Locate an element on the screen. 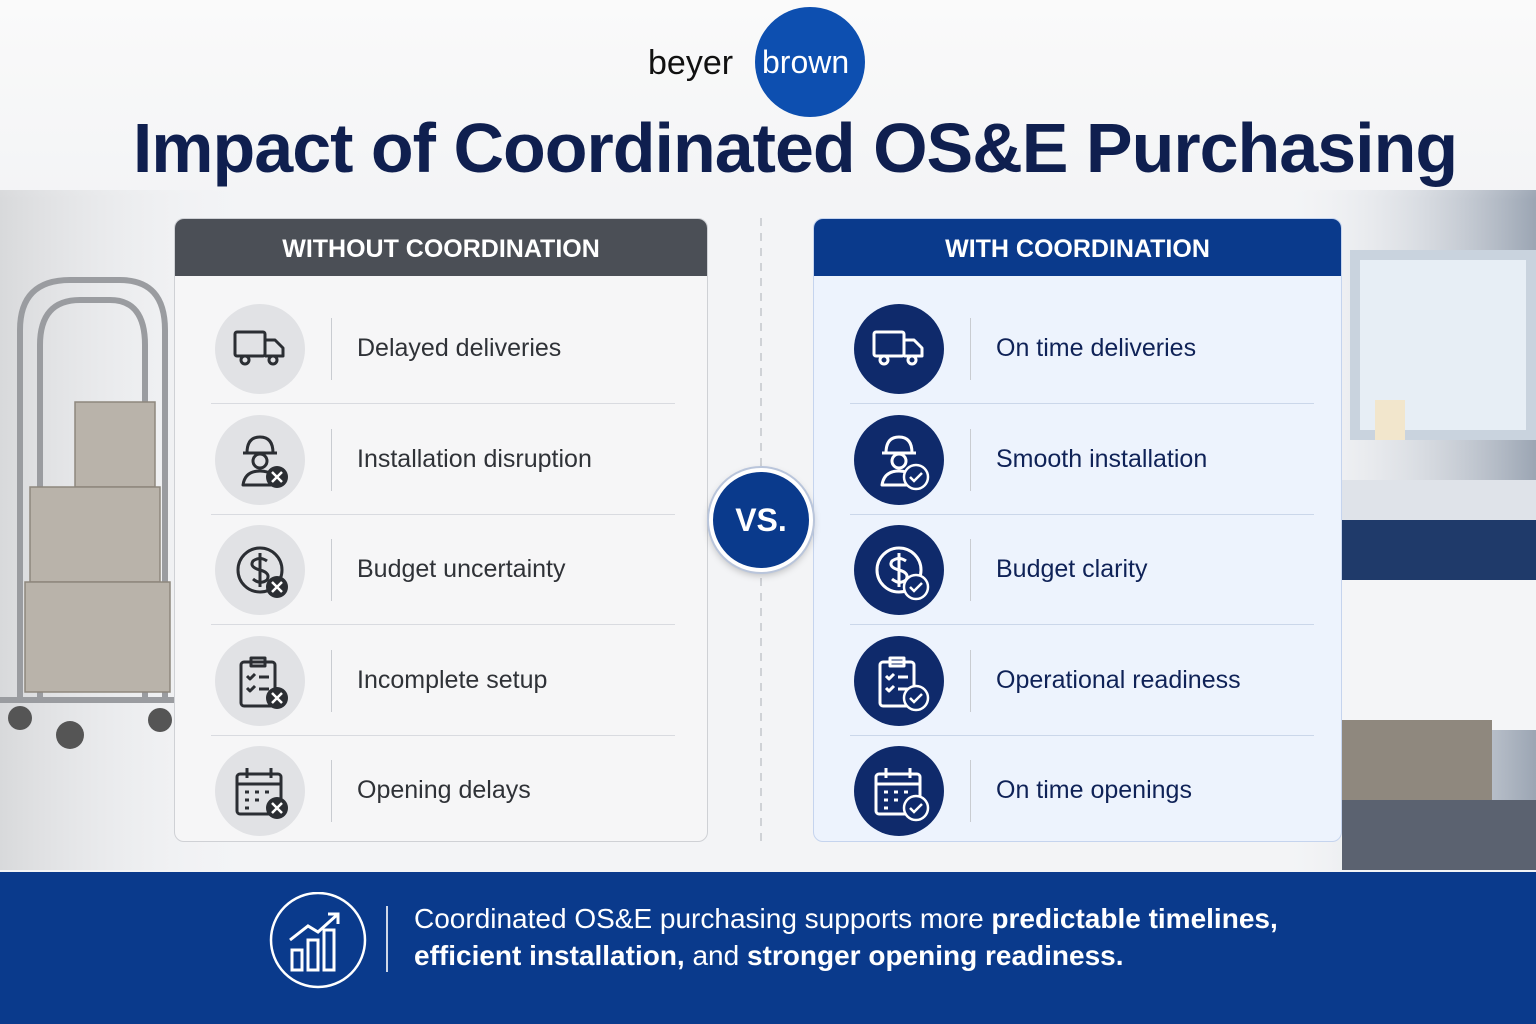 The height and width of the screenshot is (1024, 1536). logo-right: brown is located at coordinates (806, 62).